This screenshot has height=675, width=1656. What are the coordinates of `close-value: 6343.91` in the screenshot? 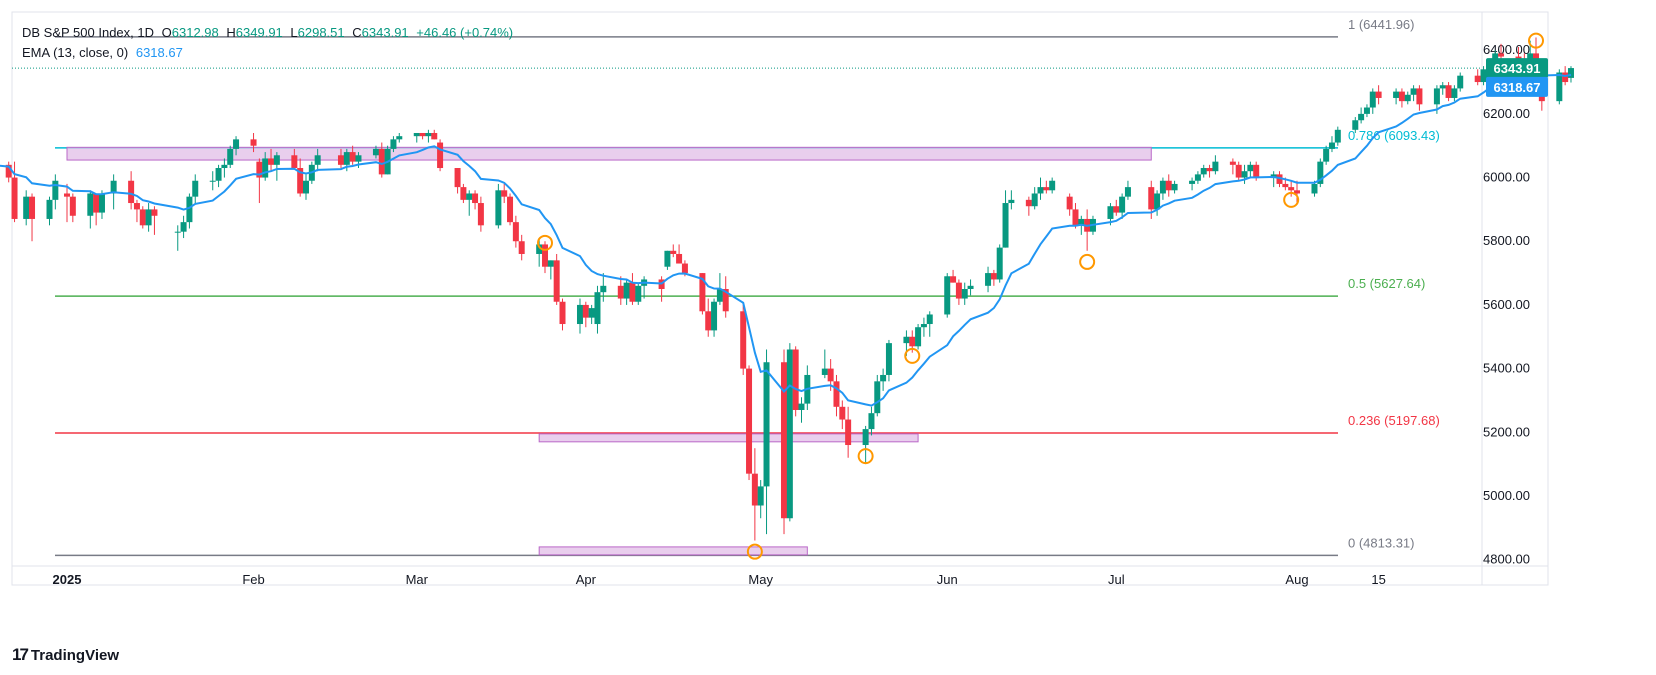 It's located at (385, 32).